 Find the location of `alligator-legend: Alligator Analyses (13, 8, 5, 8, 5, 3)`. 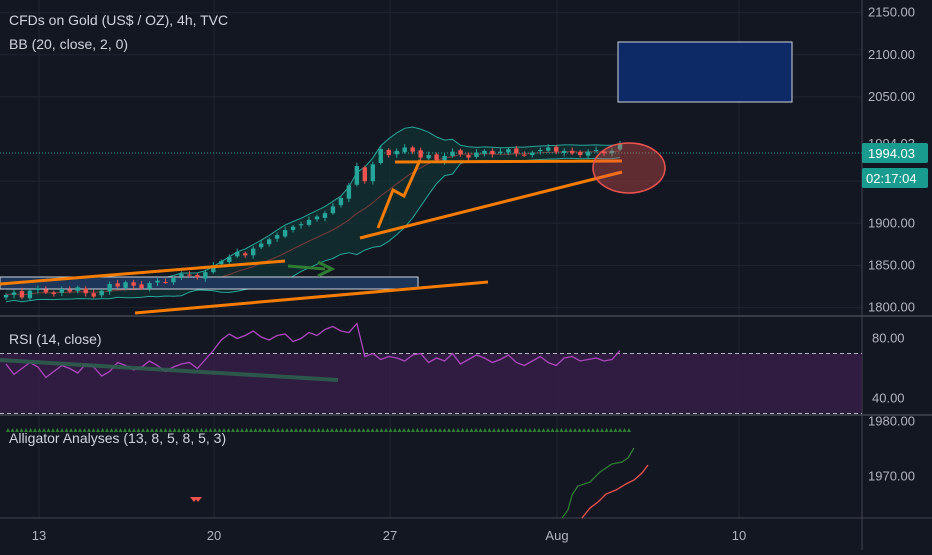

alligator-legend: Alligator Analyses (13, 8, 5, 8, 5, 3) is located at coordinates (117, 438).